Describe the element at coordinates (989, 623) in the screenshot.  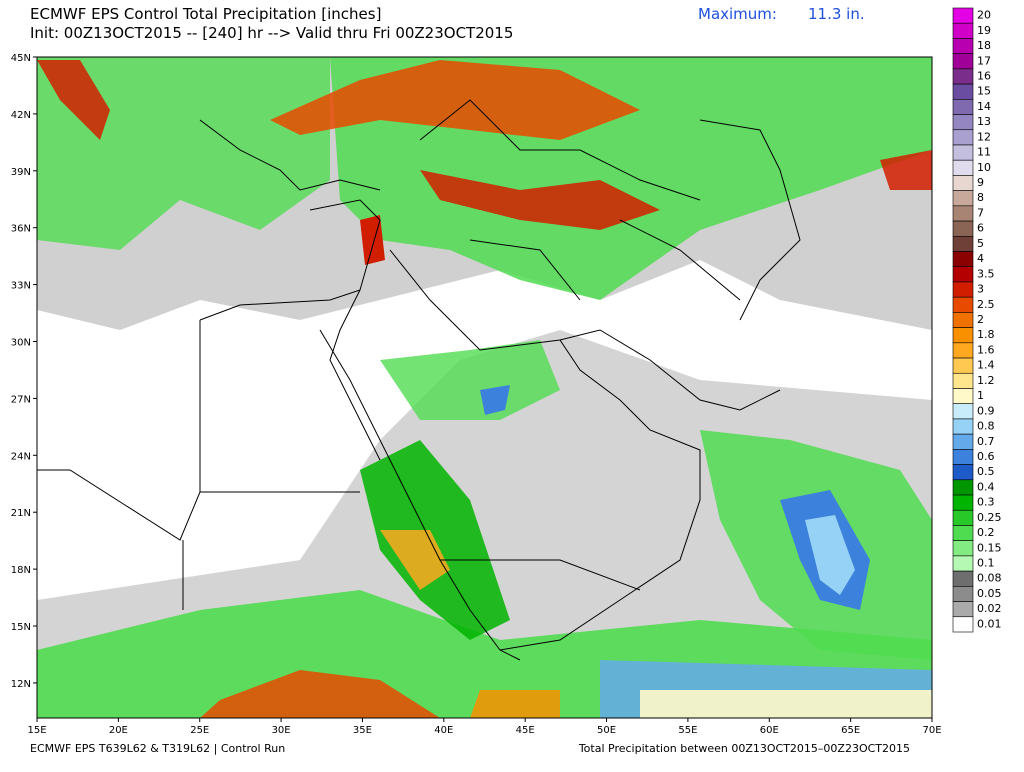
I see `legend-label: 0.01` at that location.